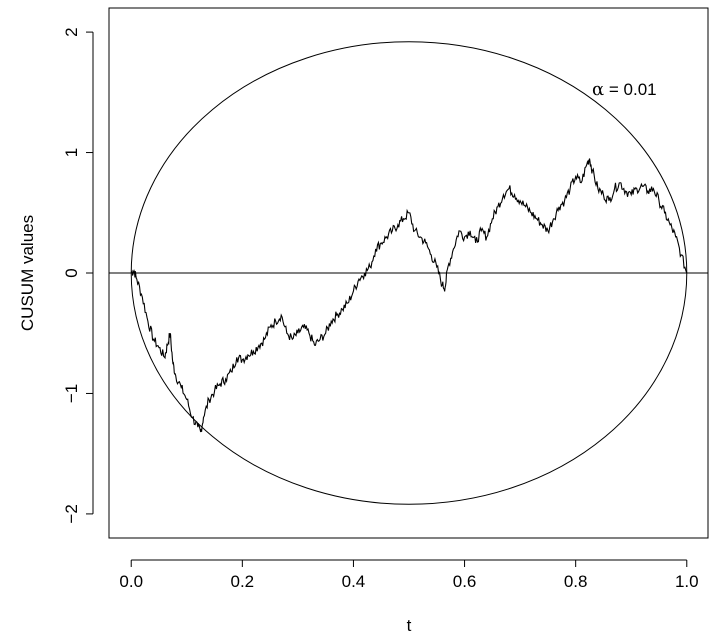  Describe the element at coordinates (465, 581) in the screenshot. I see `x-tick-label: 0.6` at that location.